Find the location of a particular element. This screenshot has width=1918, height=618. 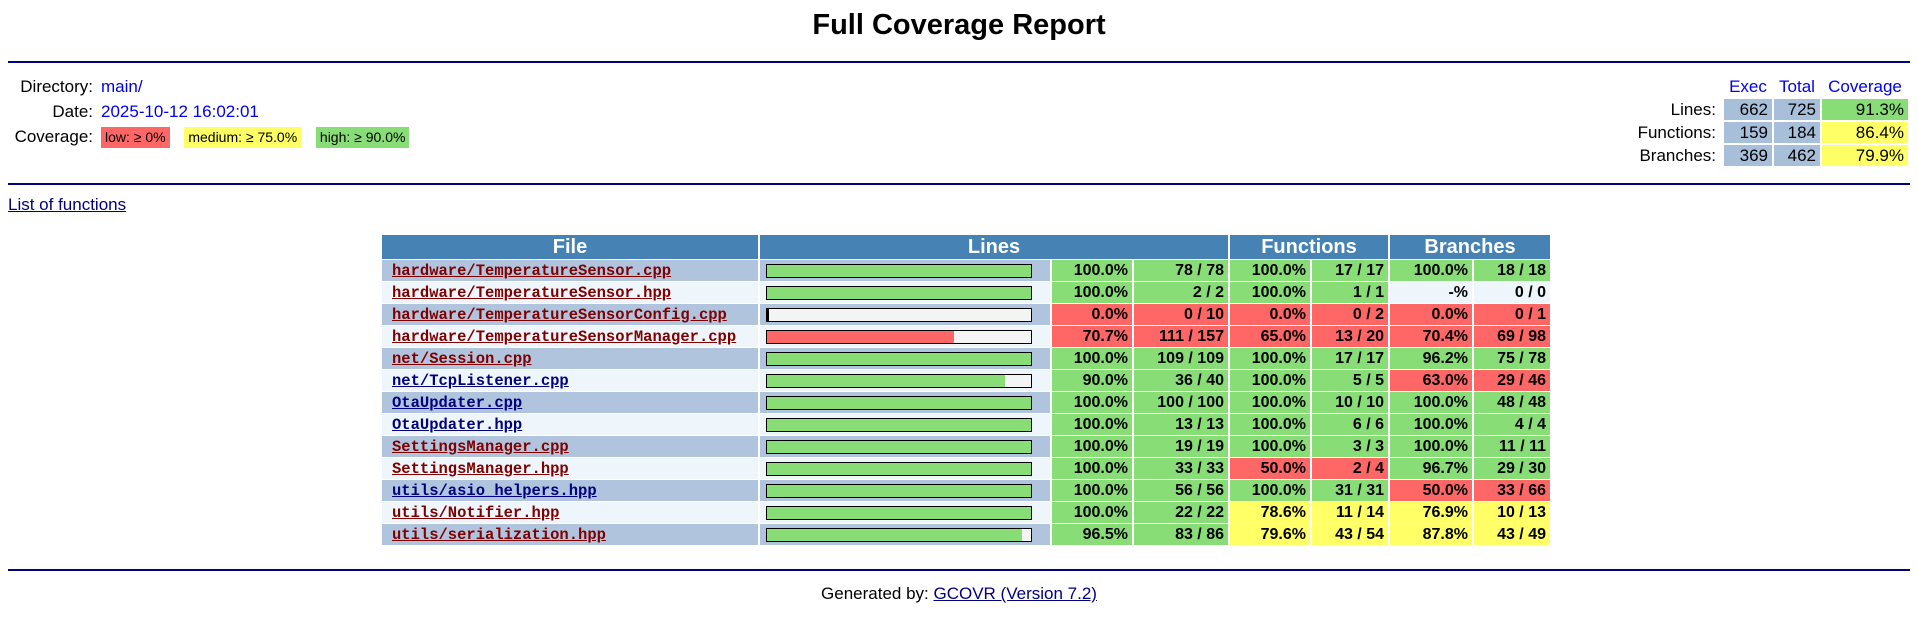

branch-percent: 70.4% is located at coordinates (1431, 336).